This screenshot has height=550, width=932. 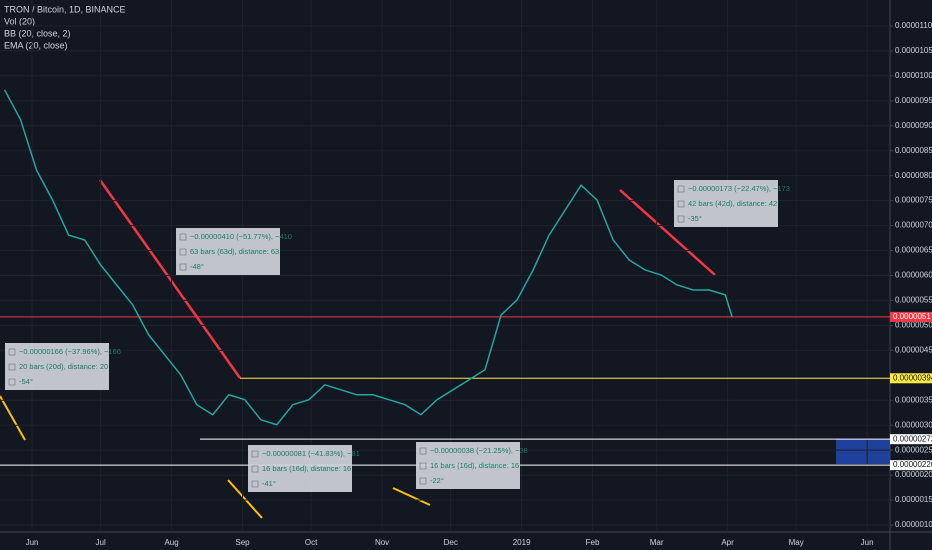 What do you see at coordinates (311, 542) in the screenshot?
I see `x-tick-label: Oct` at bounding box center [311, 542].